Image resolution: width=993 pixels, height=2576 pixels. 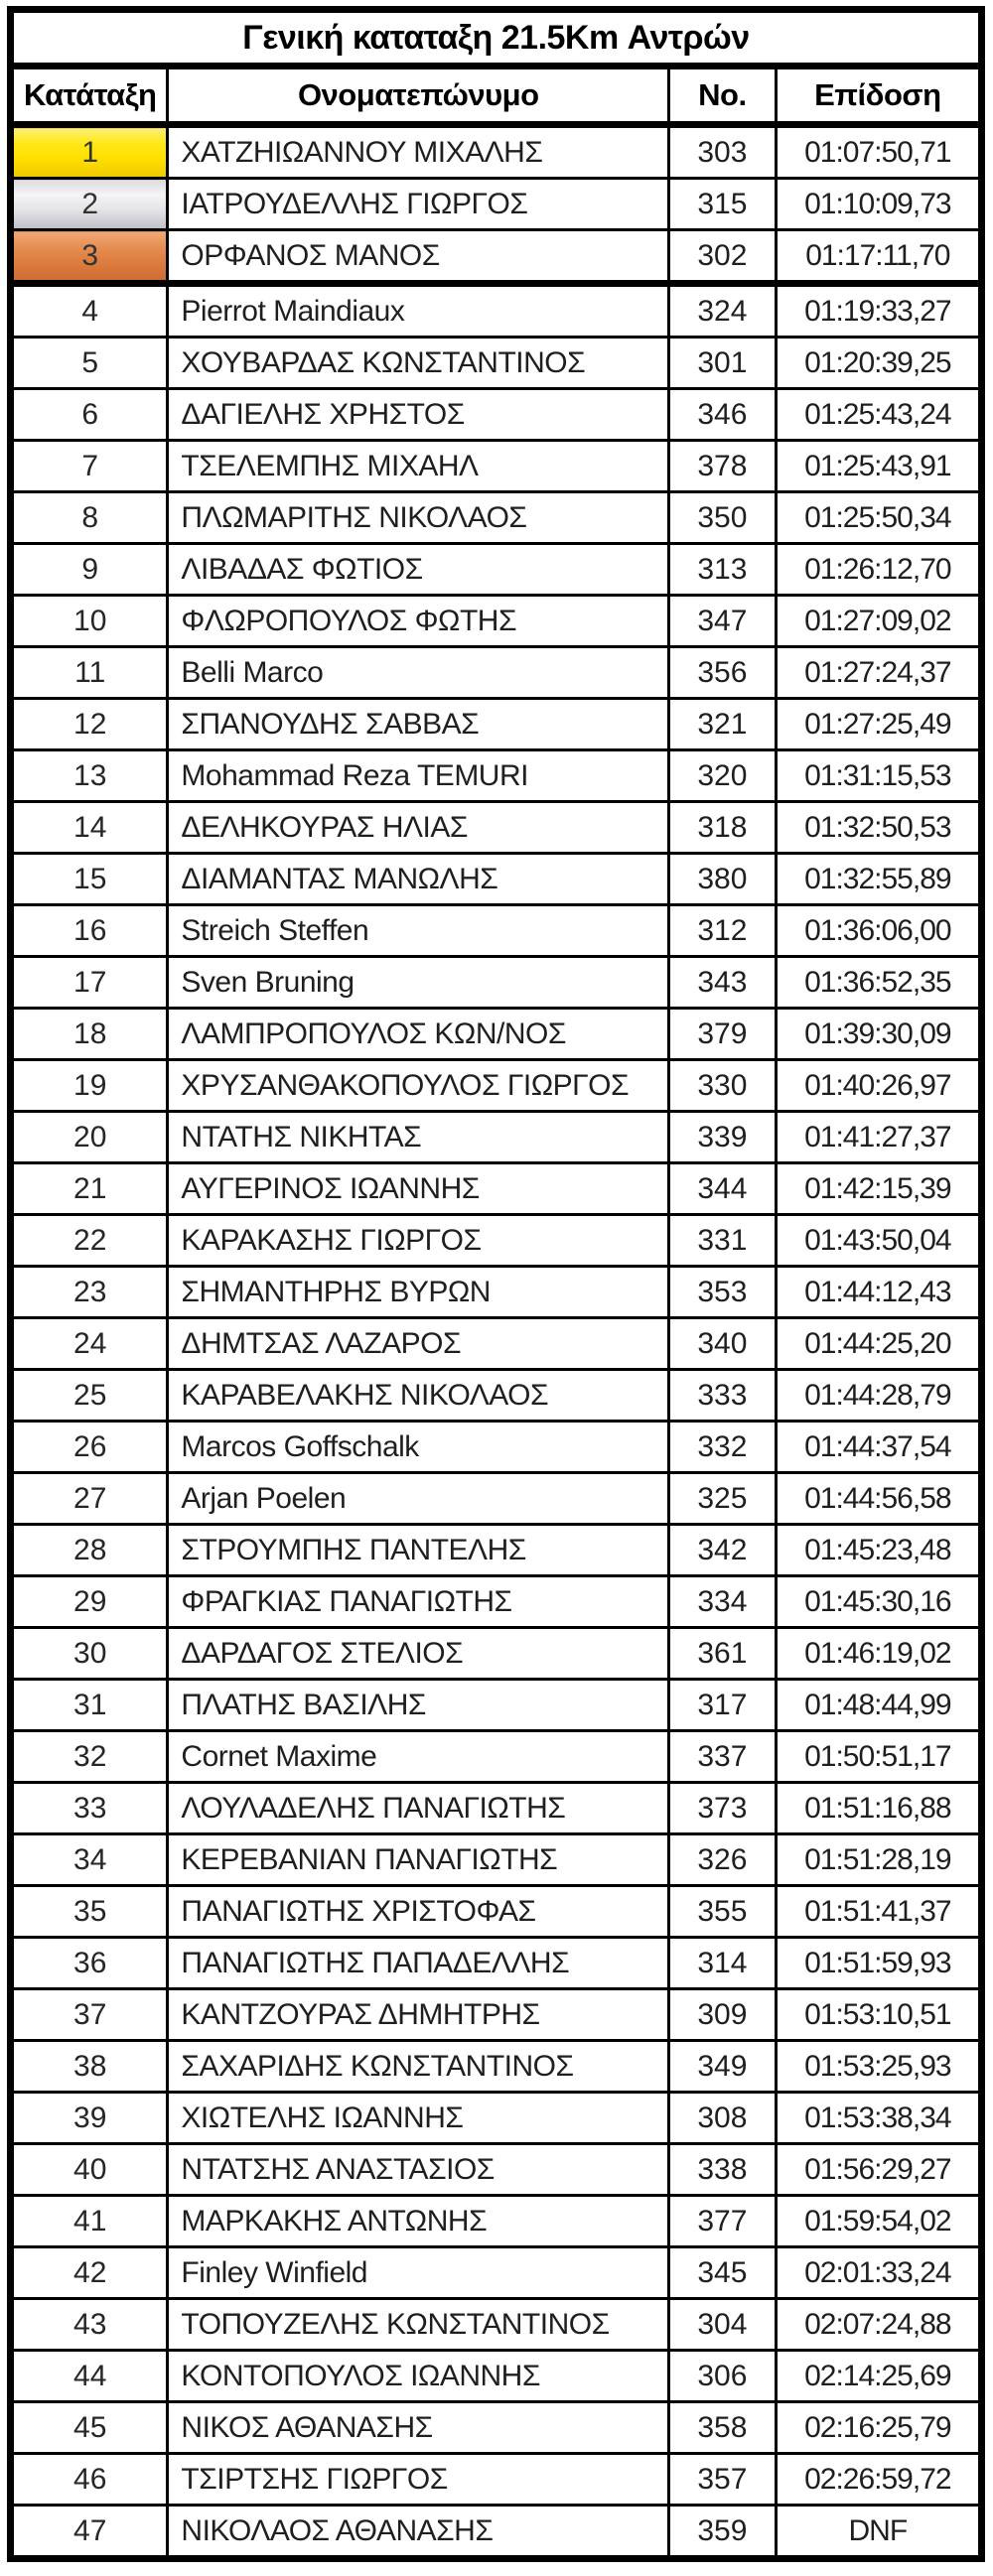 What do you see at coordinates (722, 775) in the screenshot?
I see `bib-number-cell: 320` at bounding box center [722, 775].